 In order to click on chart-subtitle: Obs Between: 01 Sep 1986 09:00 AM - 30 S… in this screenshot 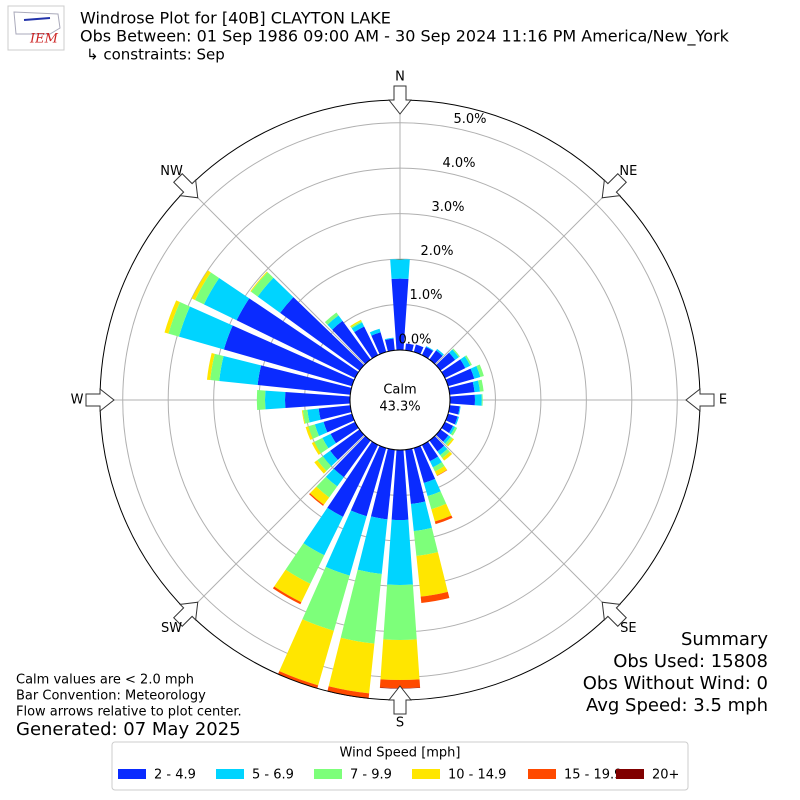, I will do `click(405, 37)`.